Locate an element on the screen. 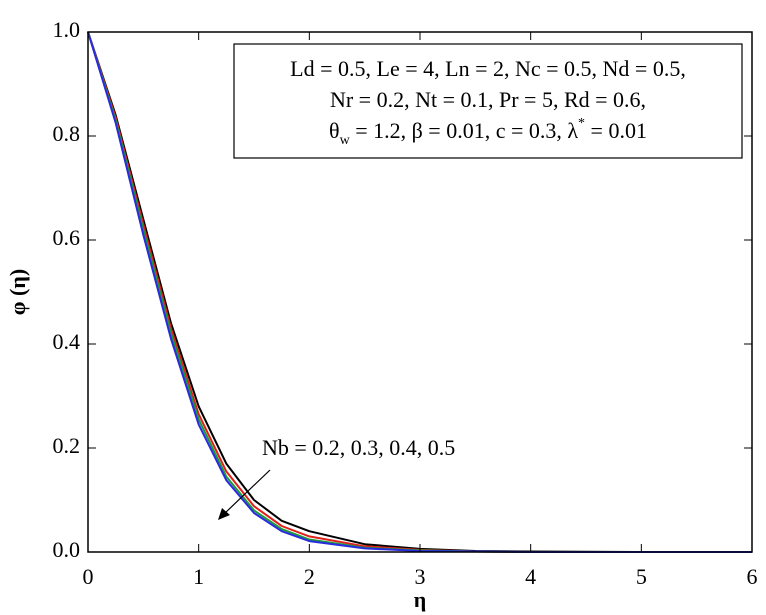 This screenshot has width=766, height=615. annotation: Nb = 0.2, 0.3, 0.4, 0.5 is located at coordinates (358, 447).